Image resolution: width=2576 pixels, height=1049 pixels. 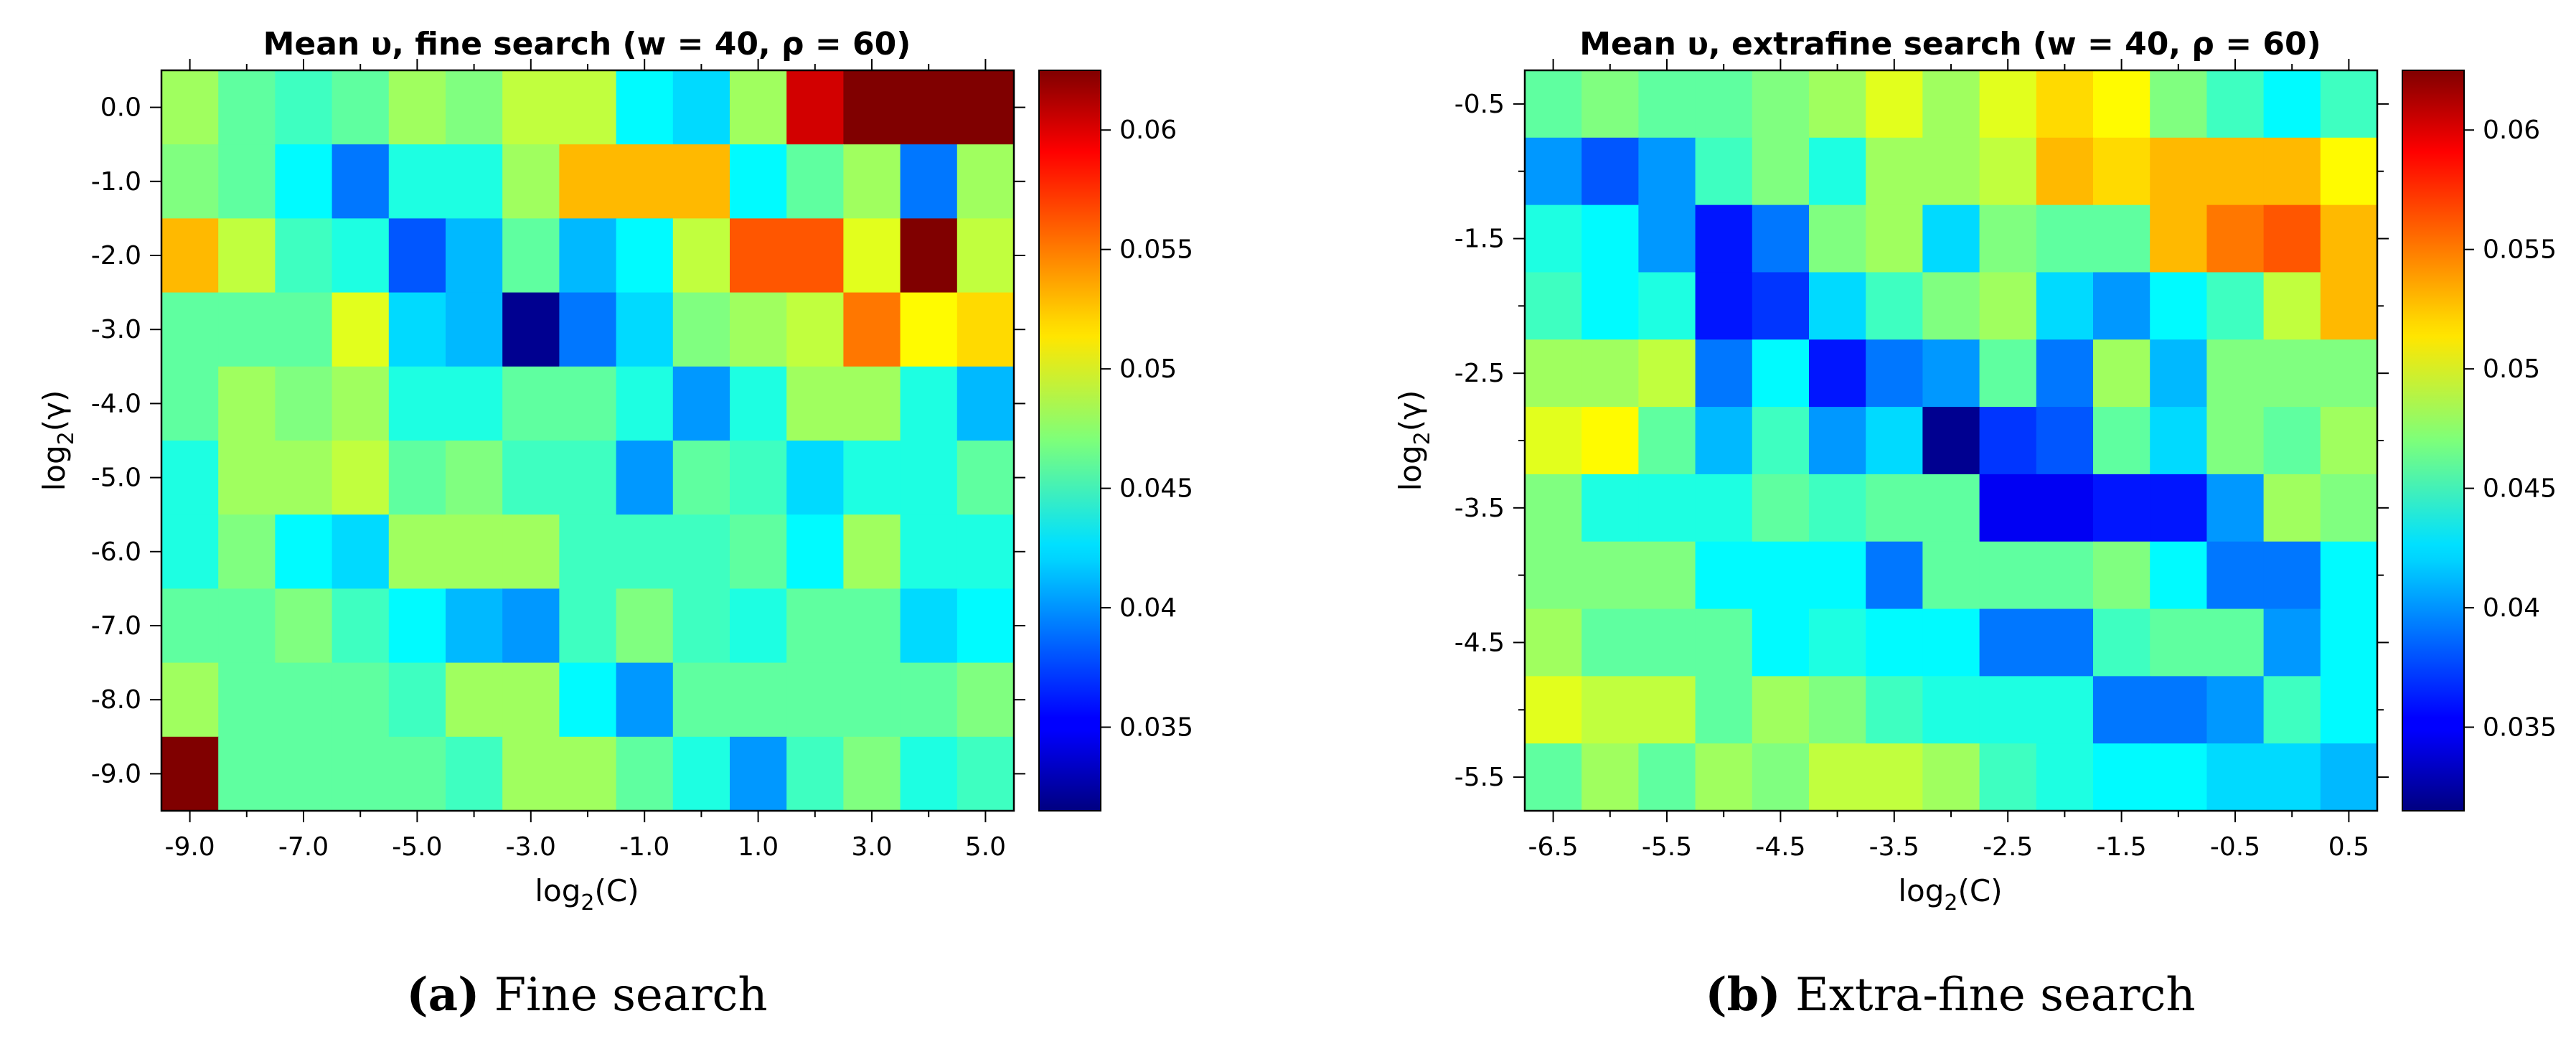 What do you see at coordinates (1479, 777) in the screenshot?
I see `y-tick-label: -5.5` at bounding box center [1479, 777].